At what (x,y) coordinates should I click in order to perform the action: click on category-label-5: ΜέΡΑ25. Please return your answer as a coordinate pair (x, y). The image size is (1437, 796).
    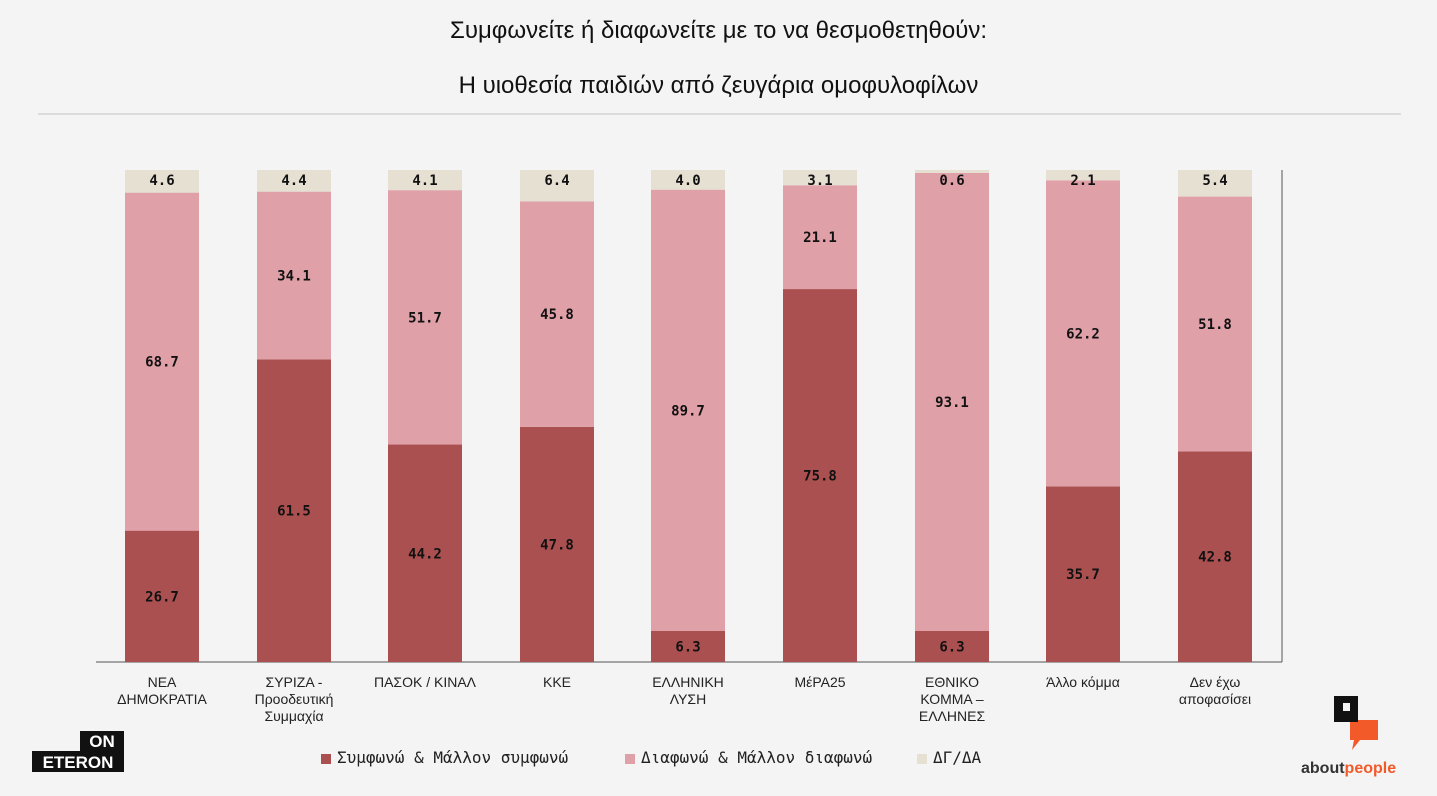
    Looking at the image, I should click on (820, 682).